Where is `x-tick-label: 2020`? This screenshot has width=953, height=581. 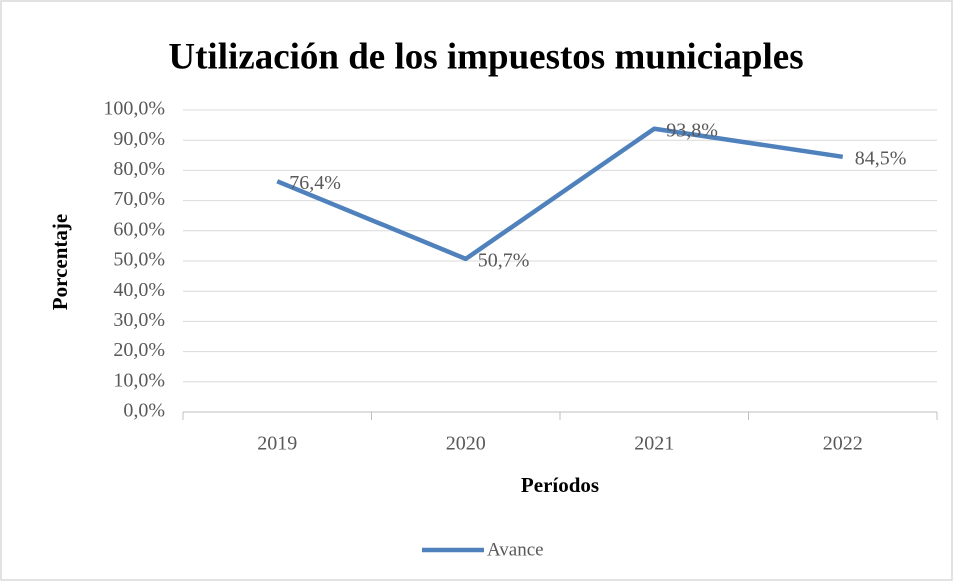
x-tick-label: 2020 is located at coordinates (466, 444).